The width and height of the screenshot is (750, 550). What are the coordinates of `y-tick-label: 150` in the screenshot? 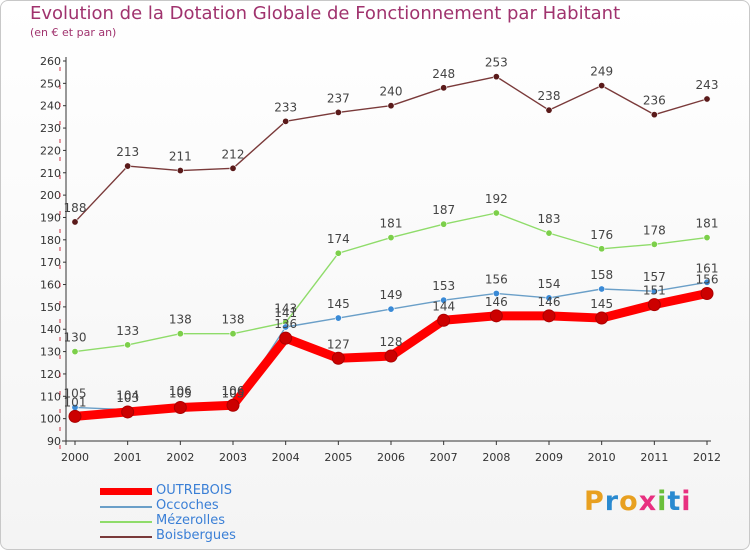 It's located at (50, 307).